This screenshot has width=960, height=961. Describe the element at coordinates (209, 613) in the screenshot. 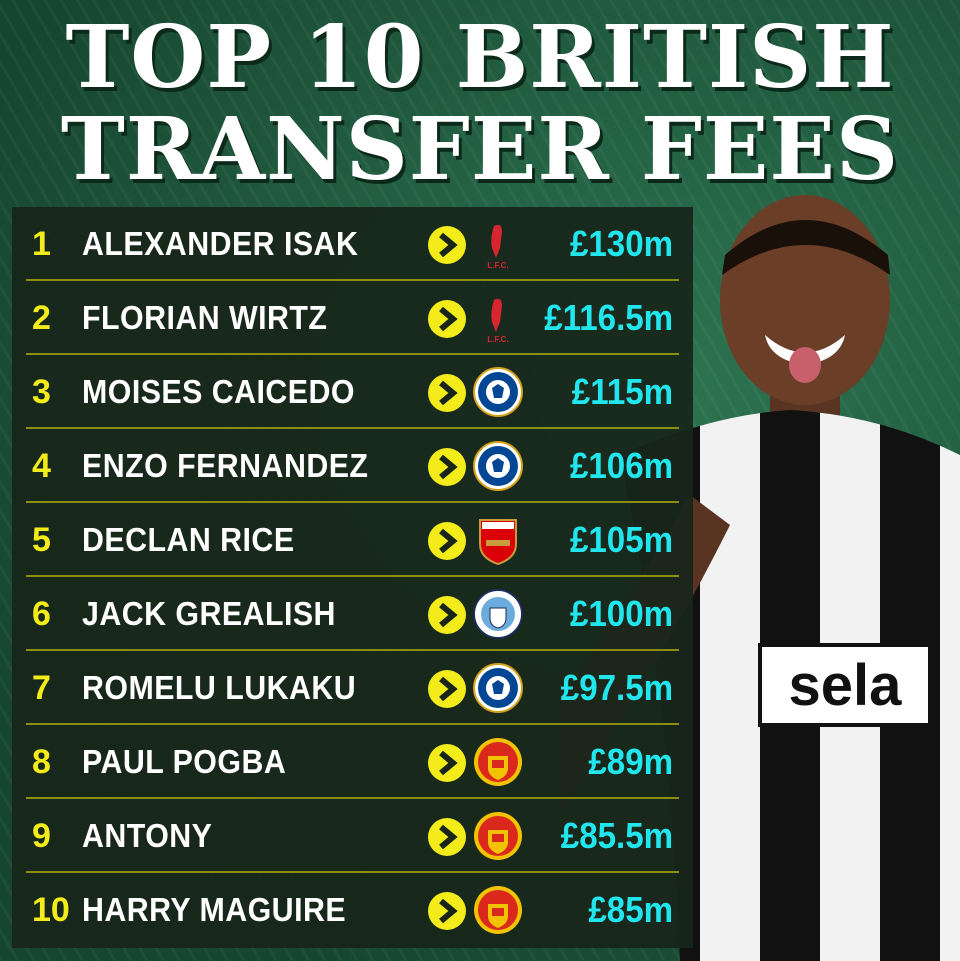

I see `player-name: JACK GREALISH` at that location.